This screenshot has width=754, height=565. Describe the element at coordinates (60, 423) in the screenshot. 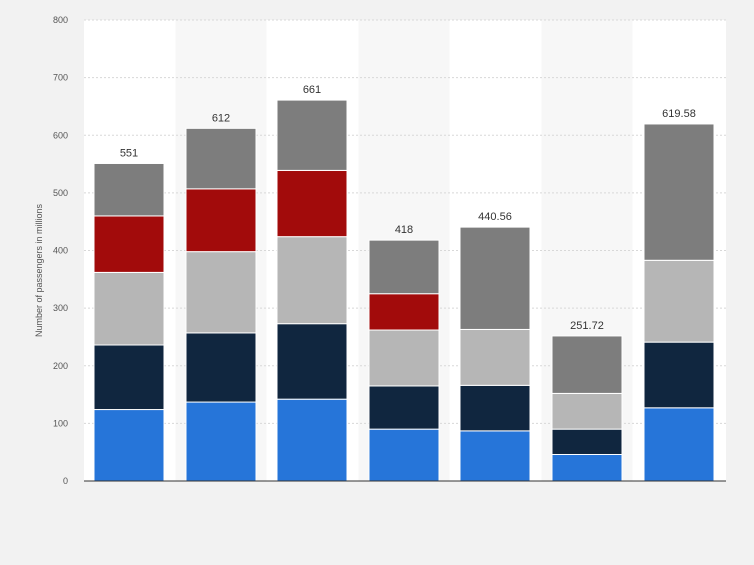

I see `y-tick-label: 100` at that location.